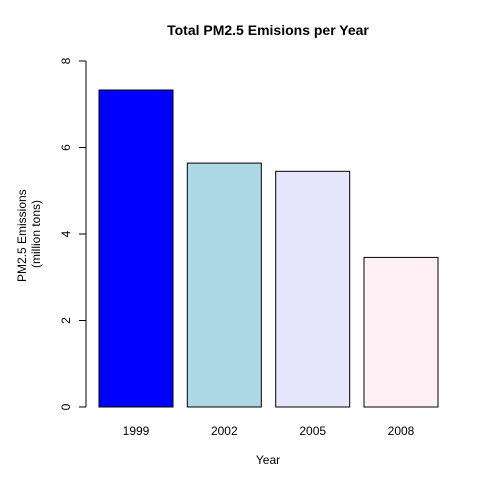 The image size is (480, 480). I want to click on chart-title: Total PM2.5 Emisions per Year, so click(268, 30).